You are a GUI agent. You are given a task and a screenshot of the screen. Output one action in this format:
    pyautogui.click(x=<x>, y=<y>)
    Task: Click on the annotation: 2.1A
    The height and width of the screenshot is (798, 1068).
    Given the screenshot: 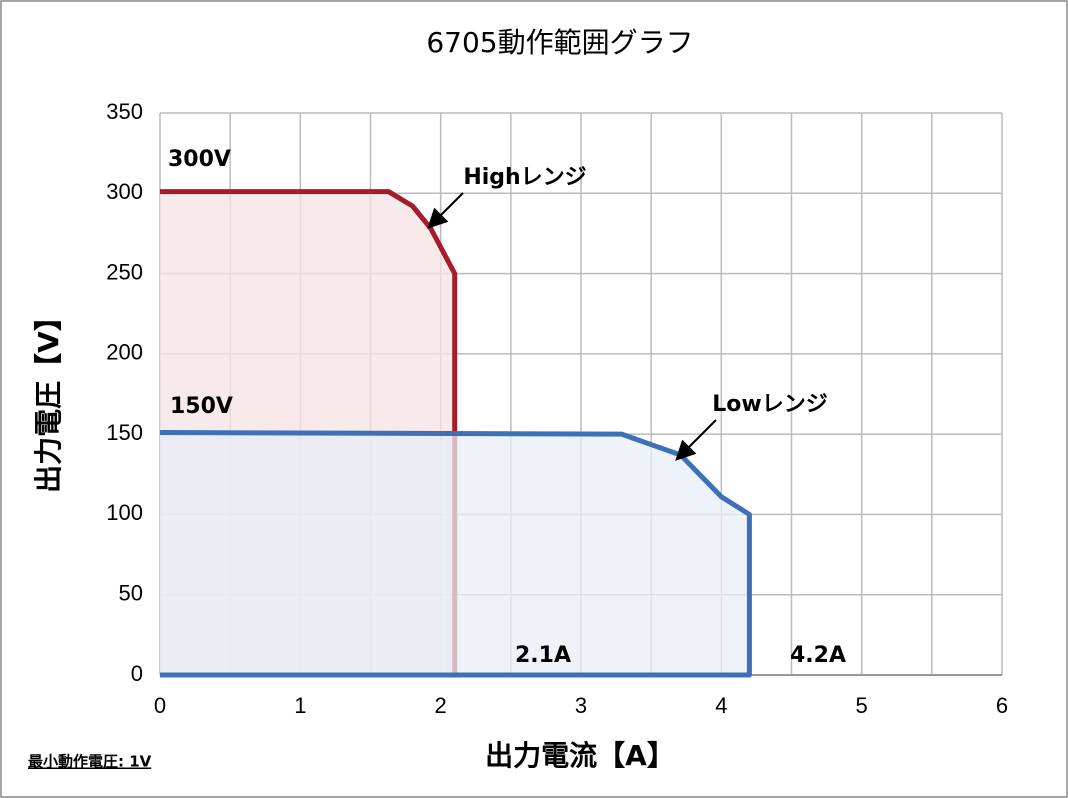 What is the action you would take?
    pyautogui.click(x=543, y=655)
    